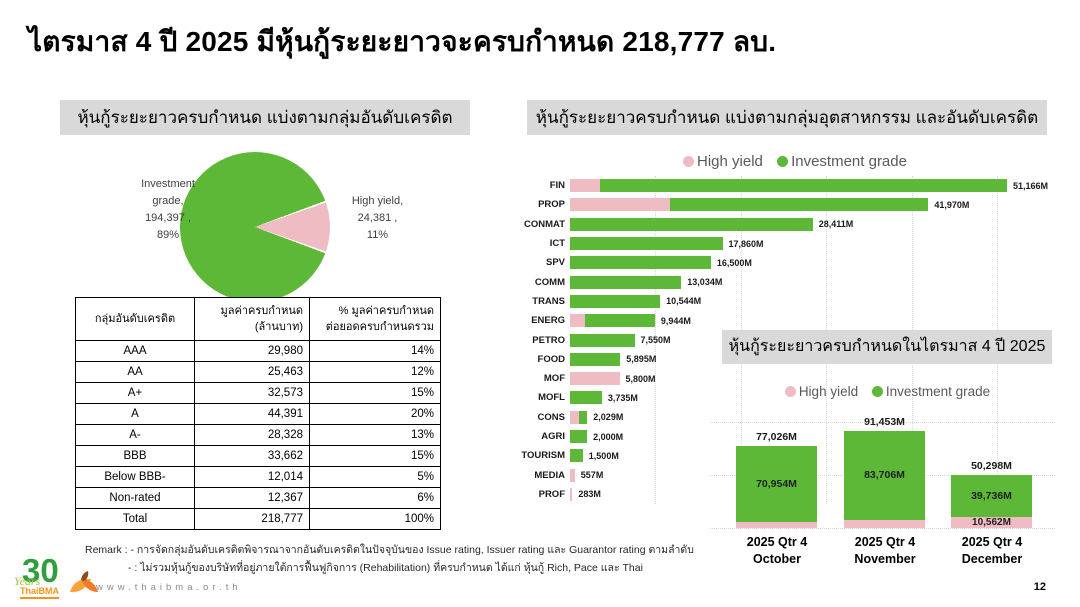 Image resolution: width=1080 pixels, height=607 pixels. Describe the element at coordinates (255, 227) in the screenshot. I see `rating-pie-chart` at that location.